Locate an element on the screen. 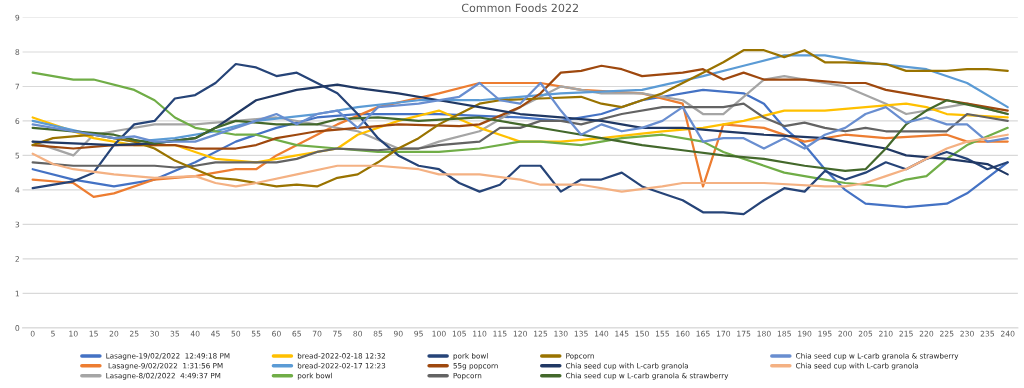 The image size is (1024, 388). line-series is located at coordinates (520, 163).